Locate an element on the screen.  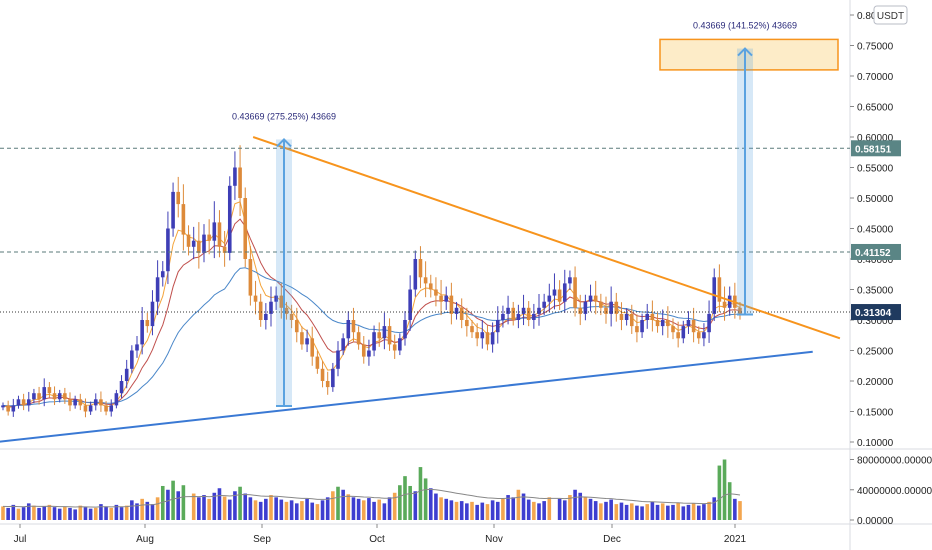
volume-pane is located at coordinates (371, 489).